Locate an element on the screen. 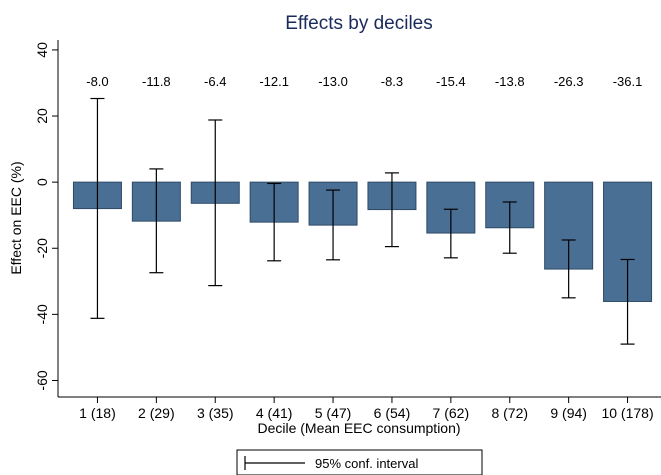  y-axis-label: Effect on EEC (%) is located at coordinates (16, 217).